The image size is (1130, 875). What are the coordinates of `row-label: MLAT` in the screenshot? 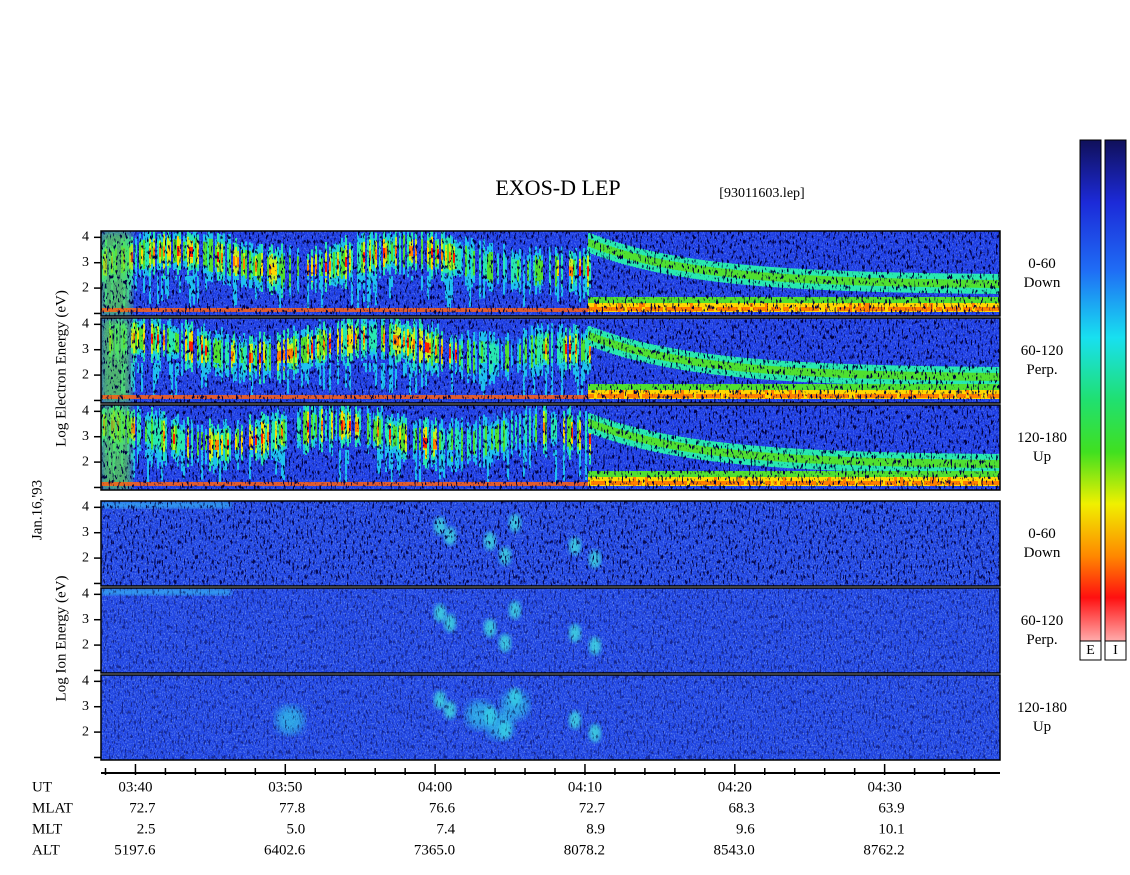 It's located at (52, 808).